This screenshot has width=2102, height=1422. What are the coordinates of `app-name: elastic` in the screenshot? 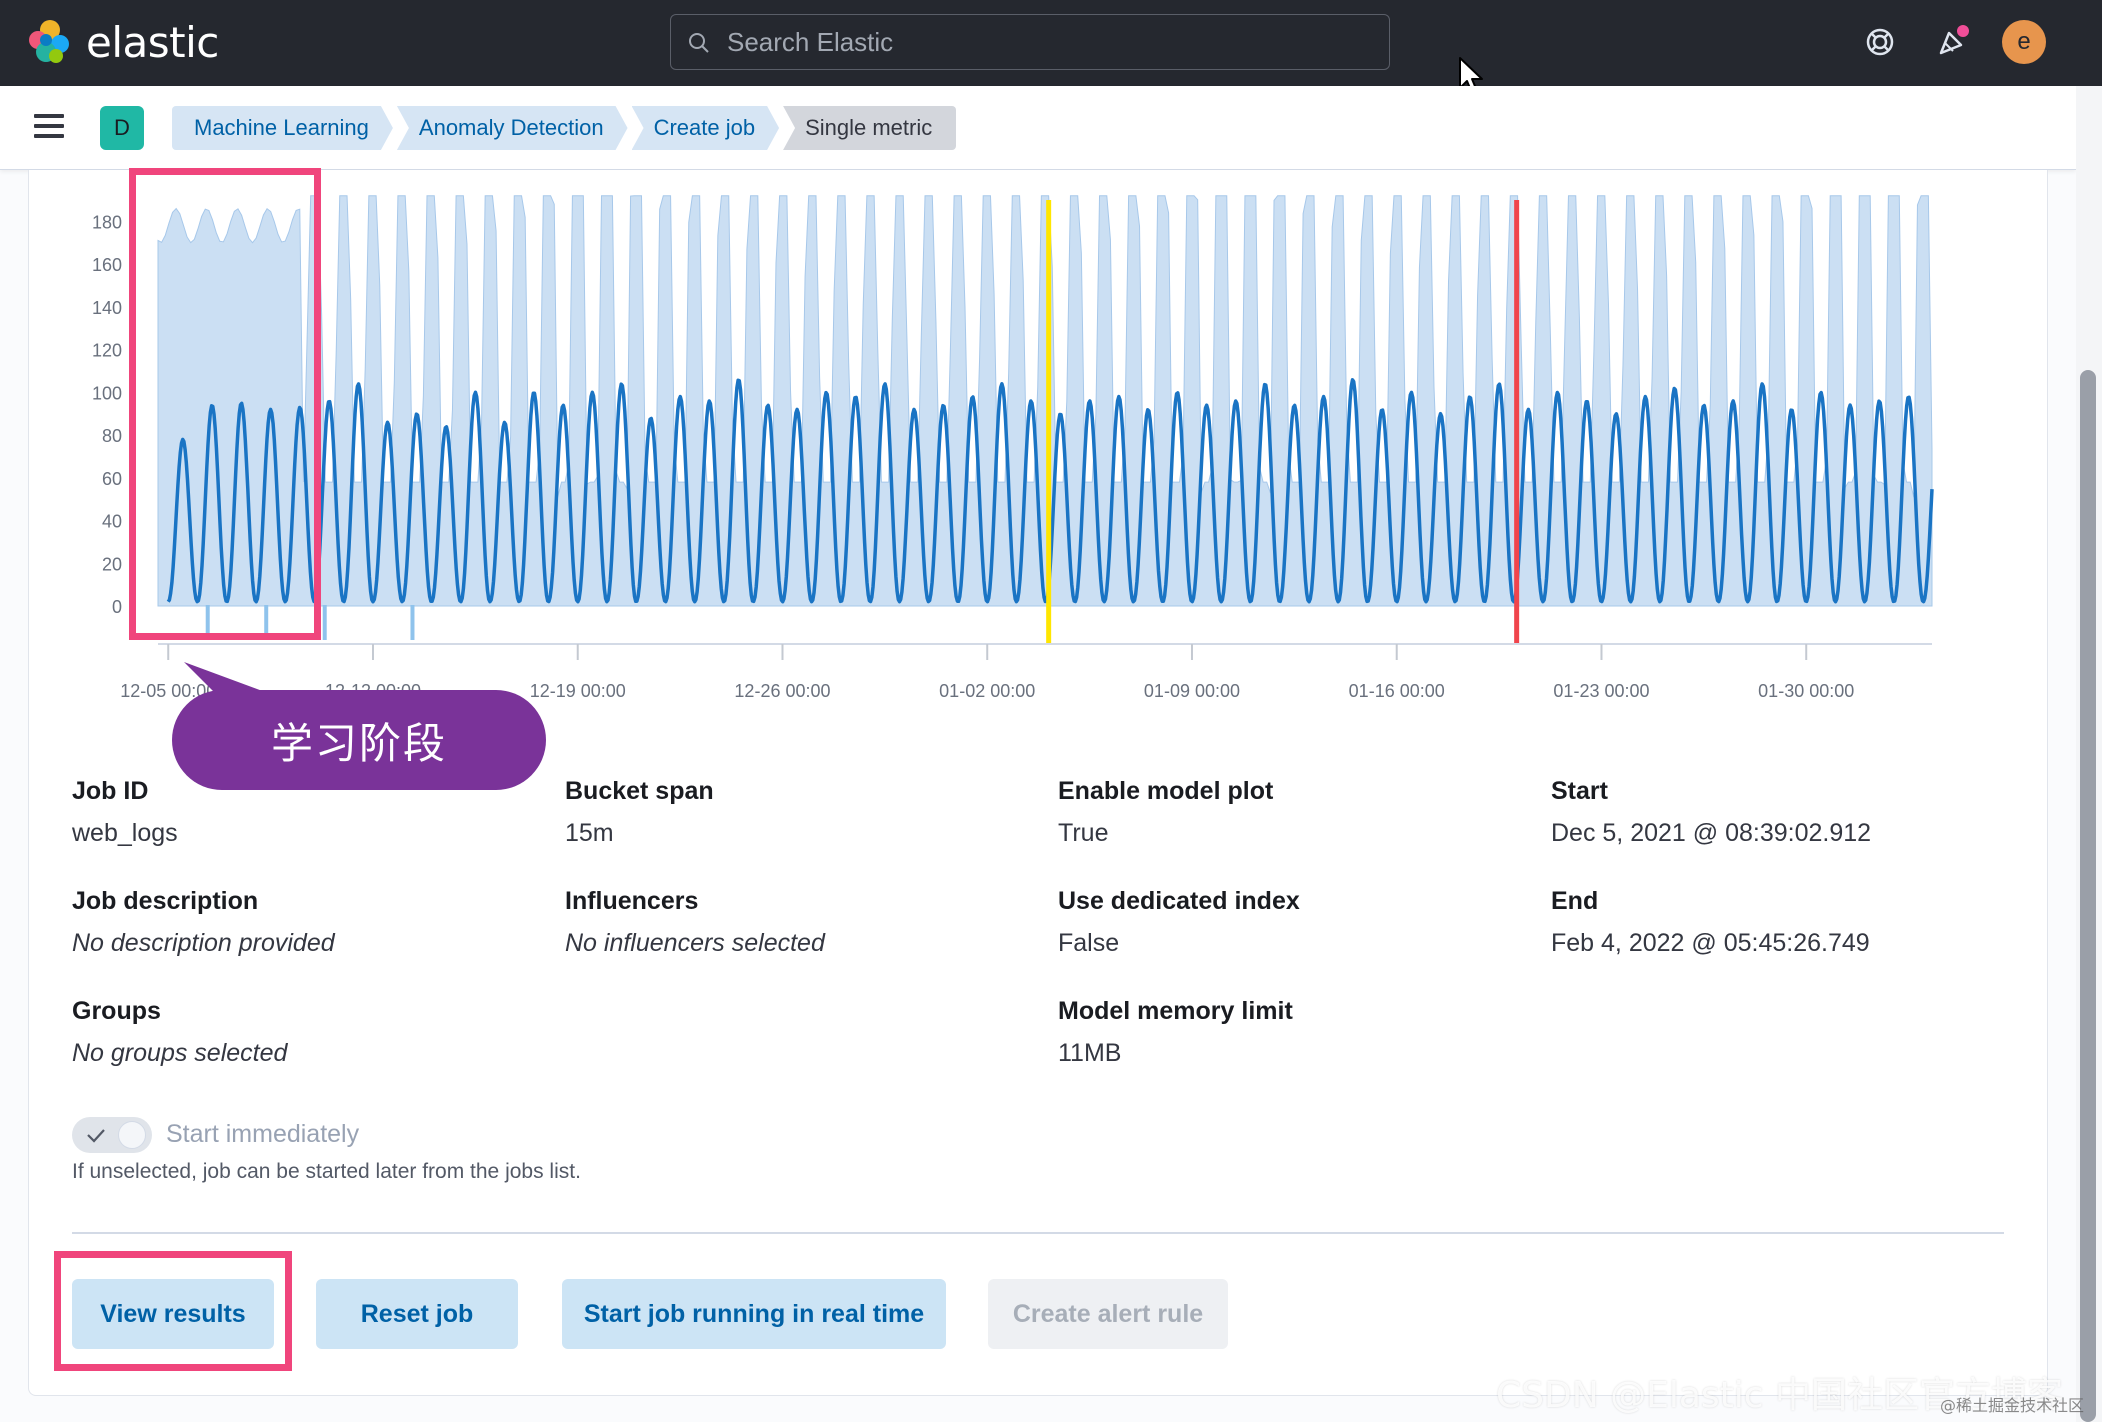 It's located at (152, 42).